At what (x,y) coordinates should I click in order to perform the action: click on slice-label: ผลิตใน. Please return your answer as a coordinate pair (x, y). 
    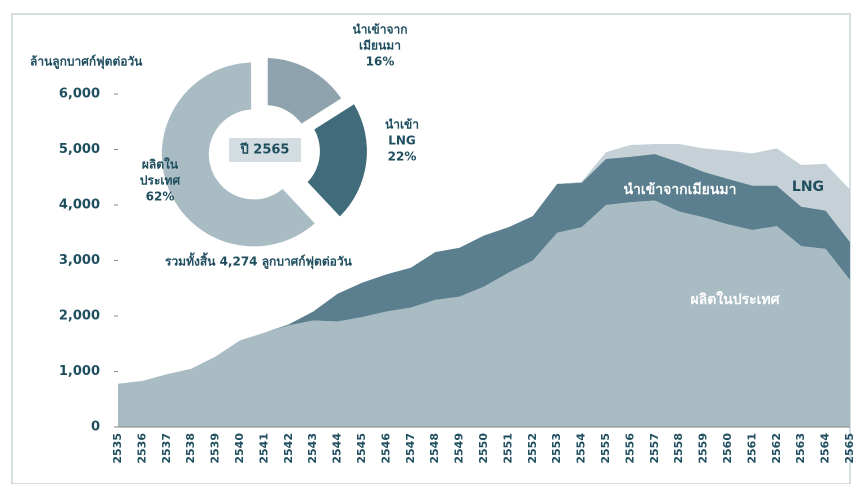
    Looking at the image, I should click on (160, 164).